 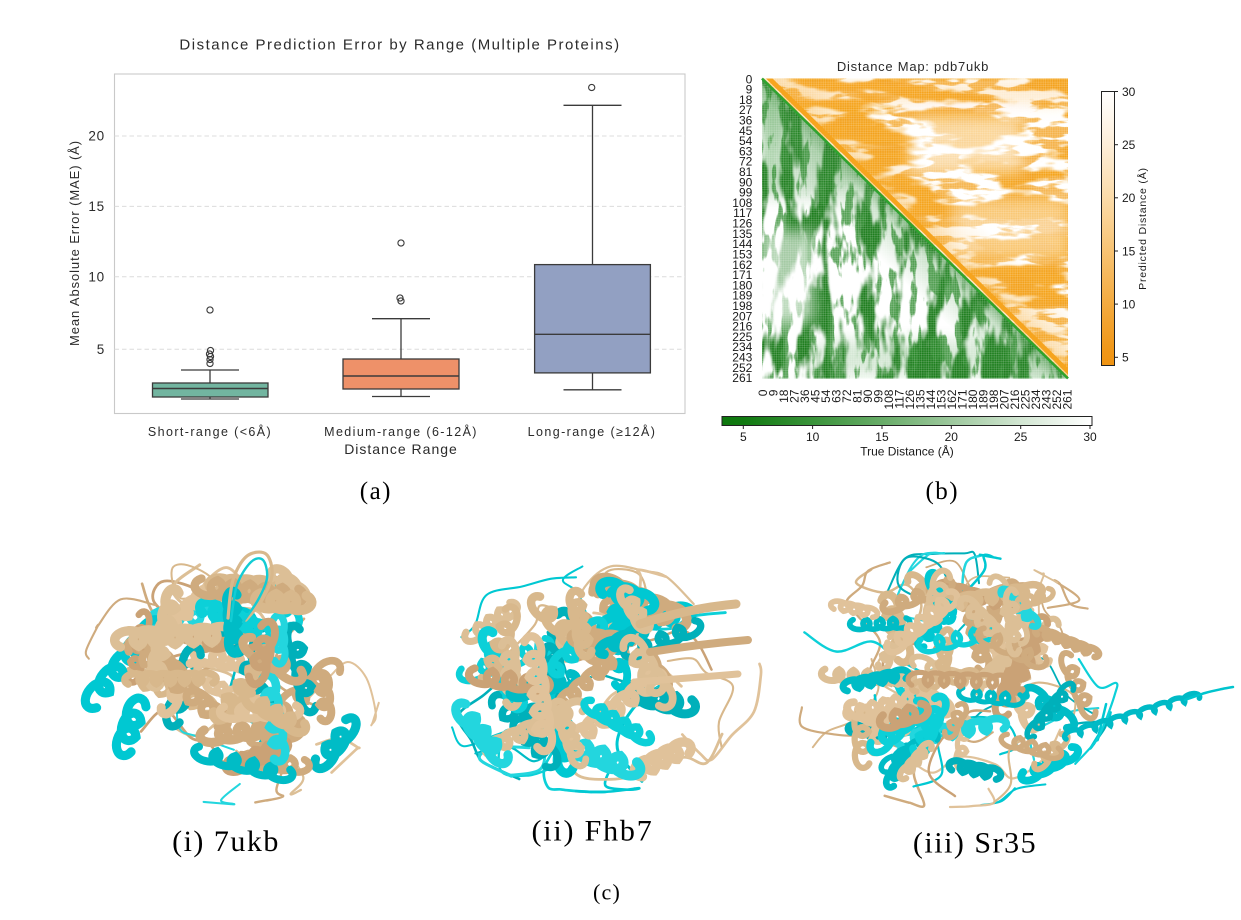 What do you see at coordinates (592, 831) in the screenshot?
I see `svg-text: (ii) Fhb7` at bounding box center [592, 831].